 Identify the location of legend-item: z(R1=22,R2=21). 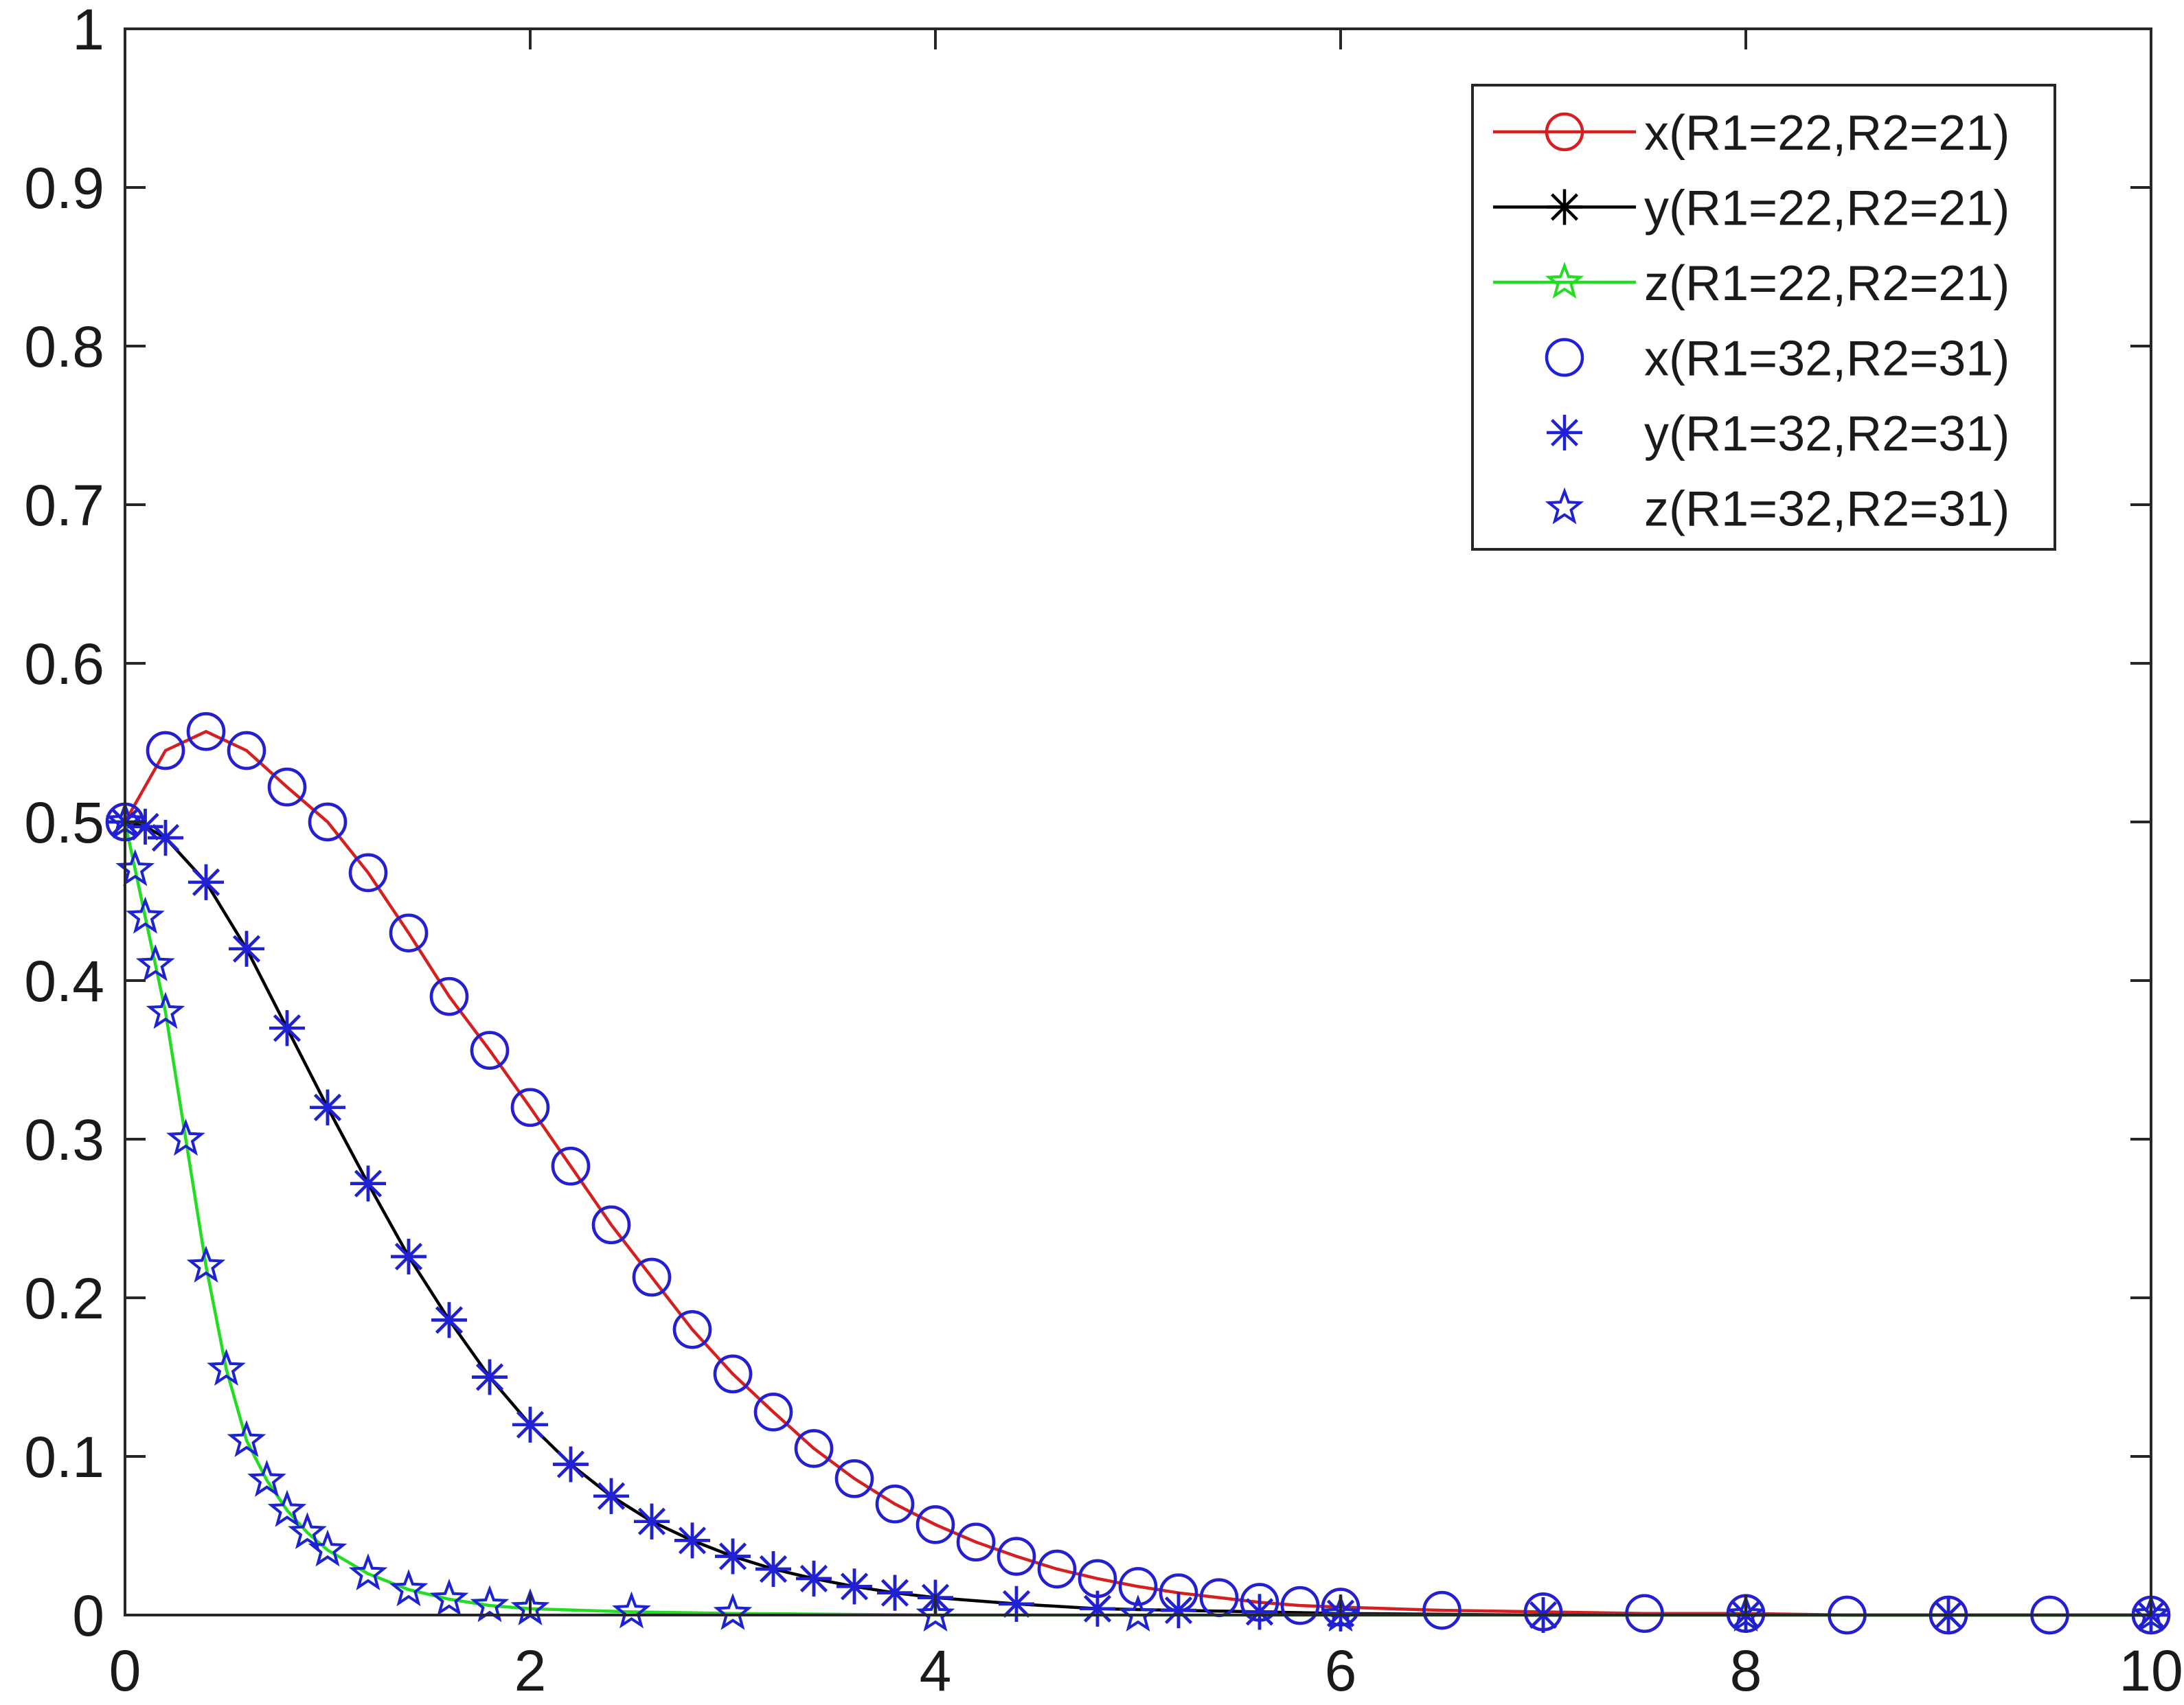
(1751, 283).